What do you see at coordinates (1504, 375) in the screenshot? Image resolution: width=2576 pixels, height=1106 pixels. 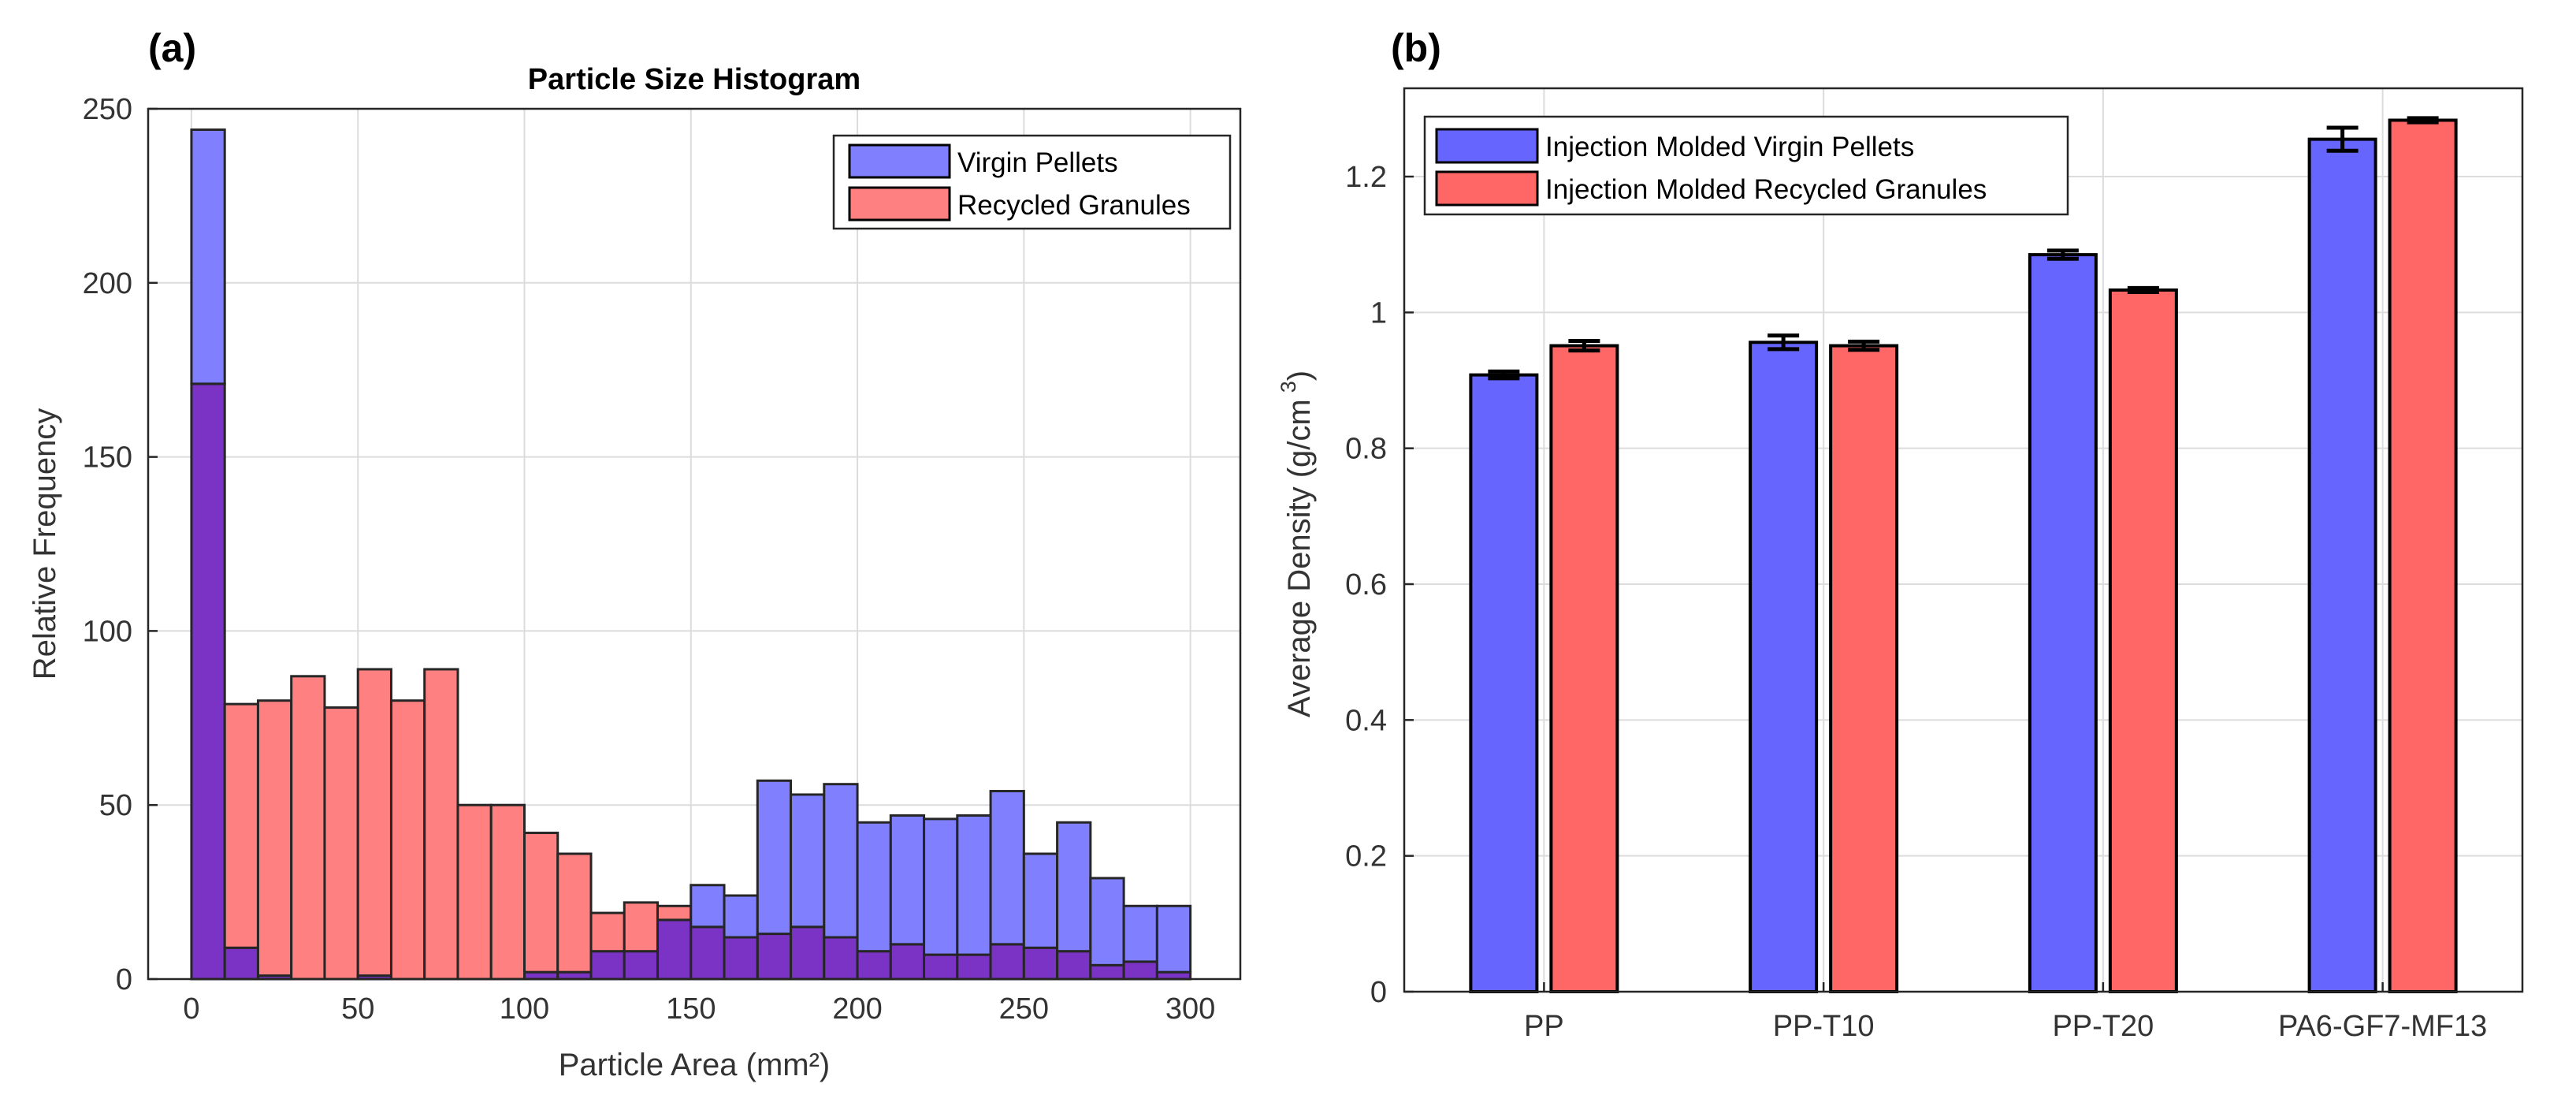 I see `error-bar-injection-molded-virgin-pellets-pp` at bounding box center [1504, 375].